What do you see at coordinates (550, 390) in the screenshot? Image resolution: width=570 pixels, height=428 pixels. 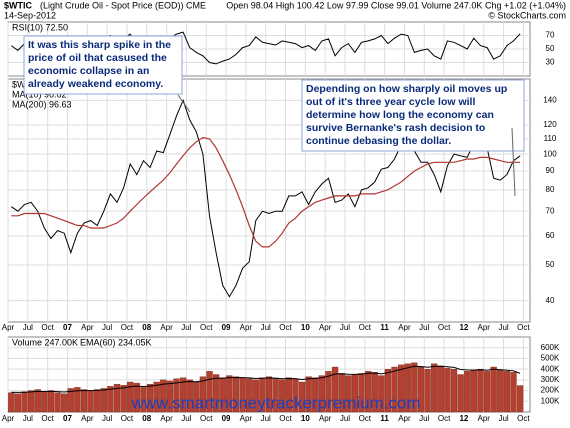 I see `y-tick-label: 200K` at bounding box center [550, 390].